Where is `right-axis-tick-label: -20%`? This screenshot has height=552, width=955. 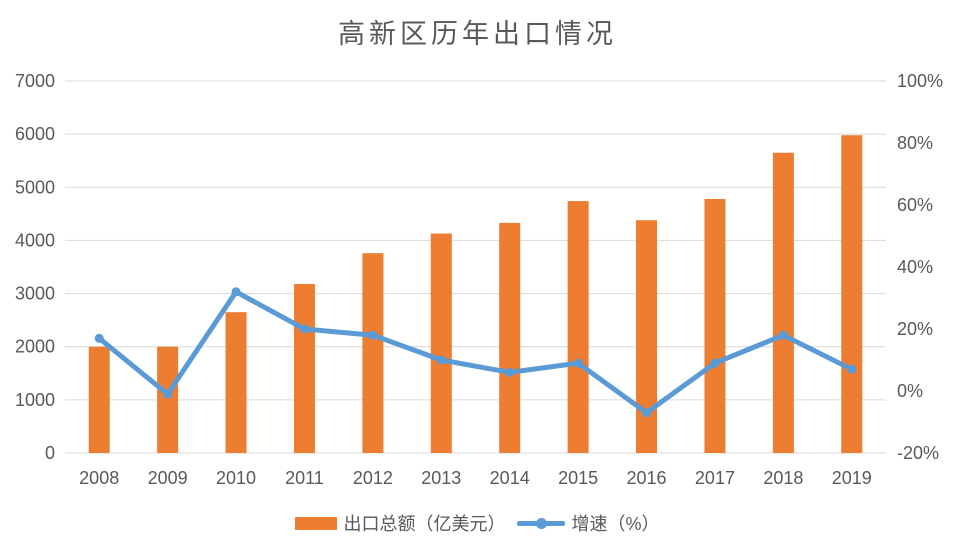 right-axis-tick-label: -20% is located at coordinates (918, 453).